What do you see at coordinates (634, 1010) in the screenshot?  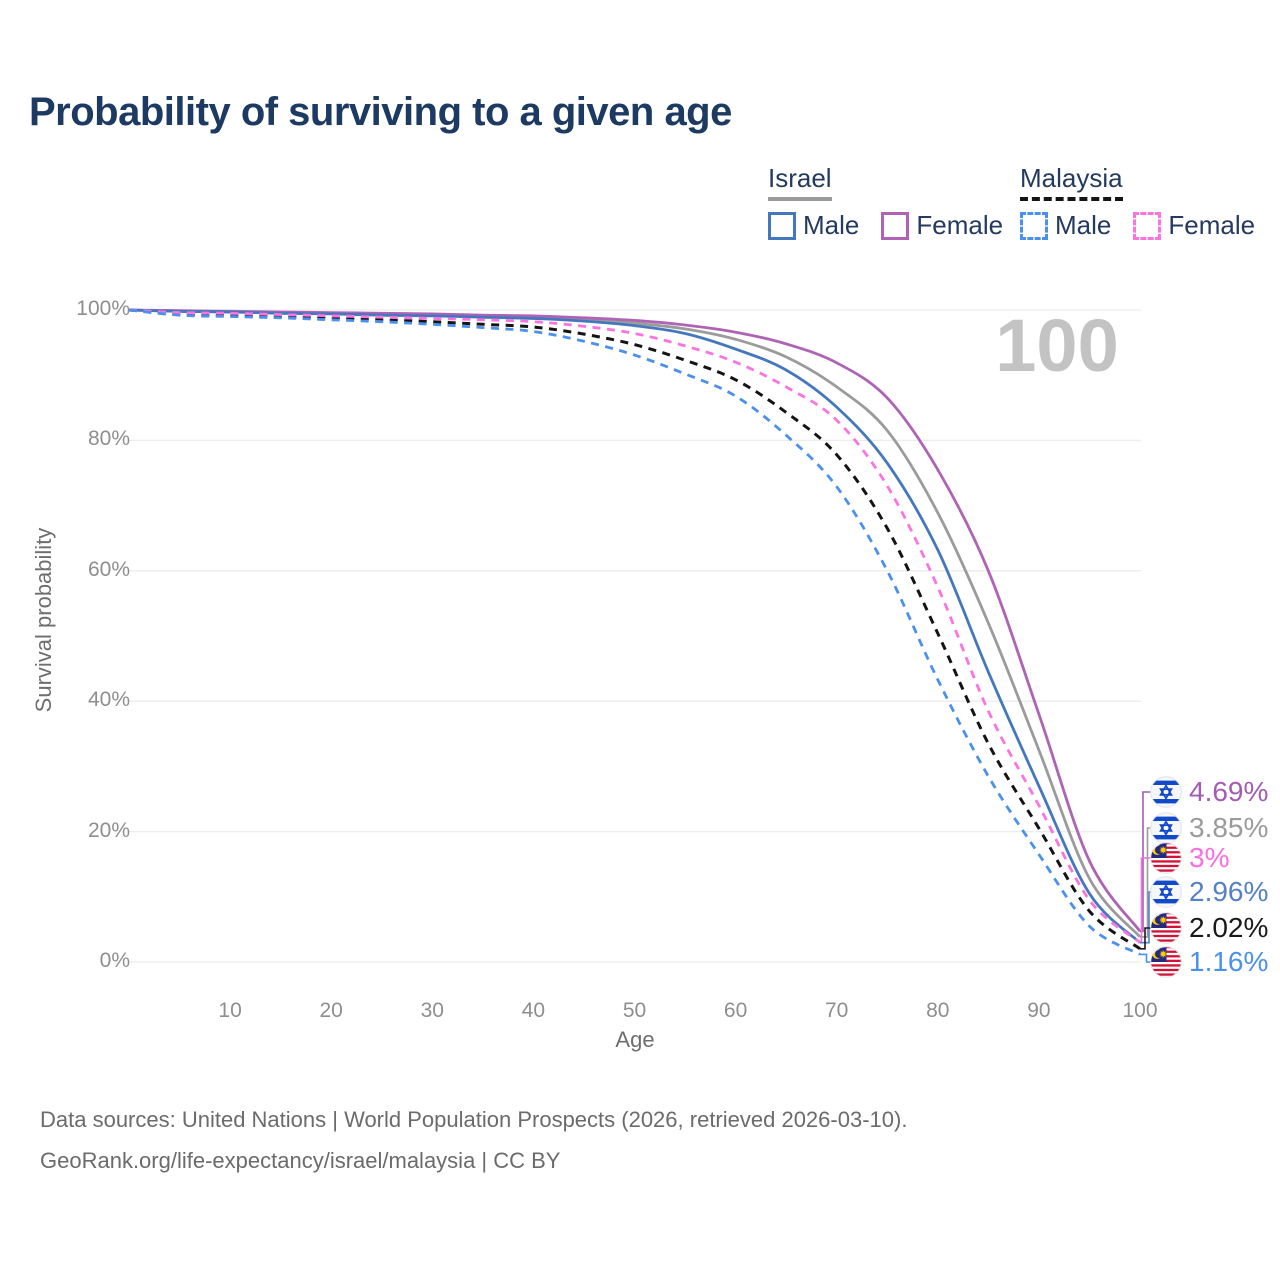 I see `x-tick-50: 50` at bounding box center [634, 1010].